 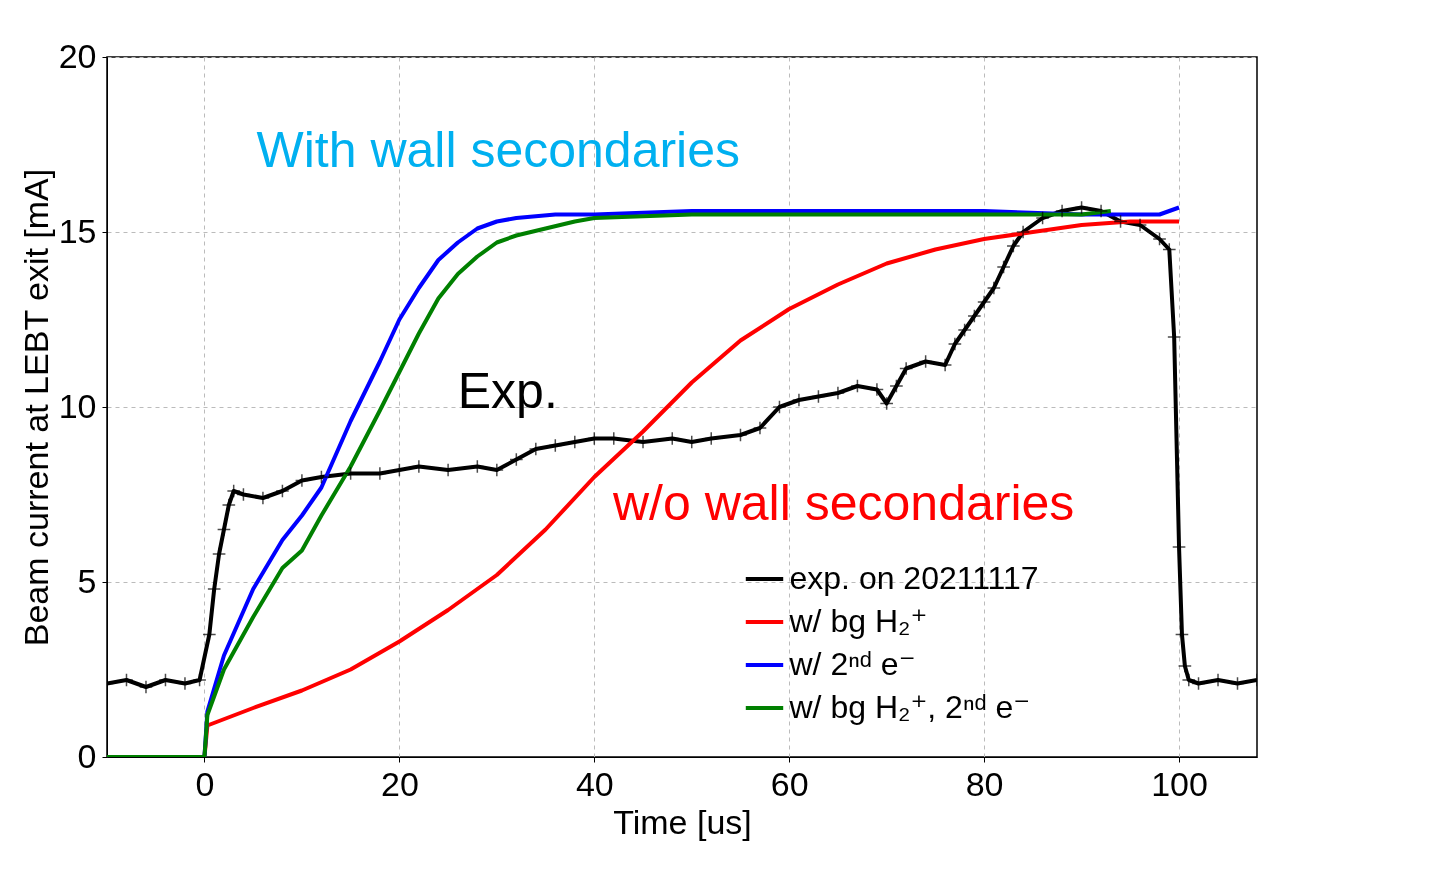 What do you see at coordinates (1179, 783) in the screenshot?
I see `x-tick-label: 100` at bounding box center [1179, 783].